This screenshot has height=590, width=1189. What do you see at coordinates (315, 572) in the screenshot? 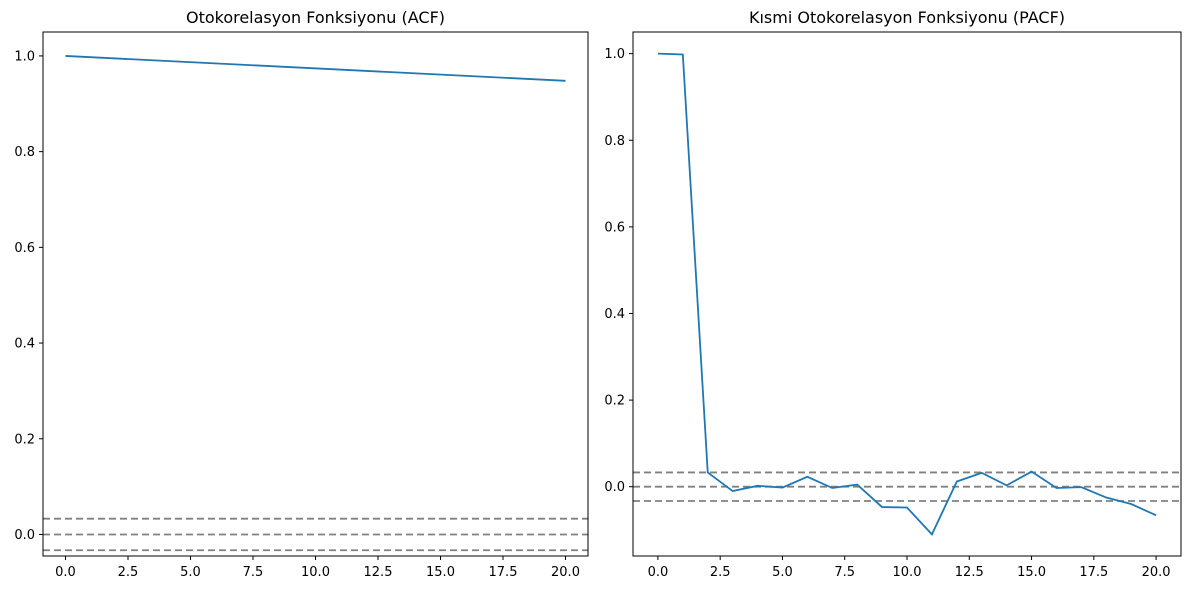
I see `acf-x-tick-label-4: 10.0` at bounding box center [315, 572].